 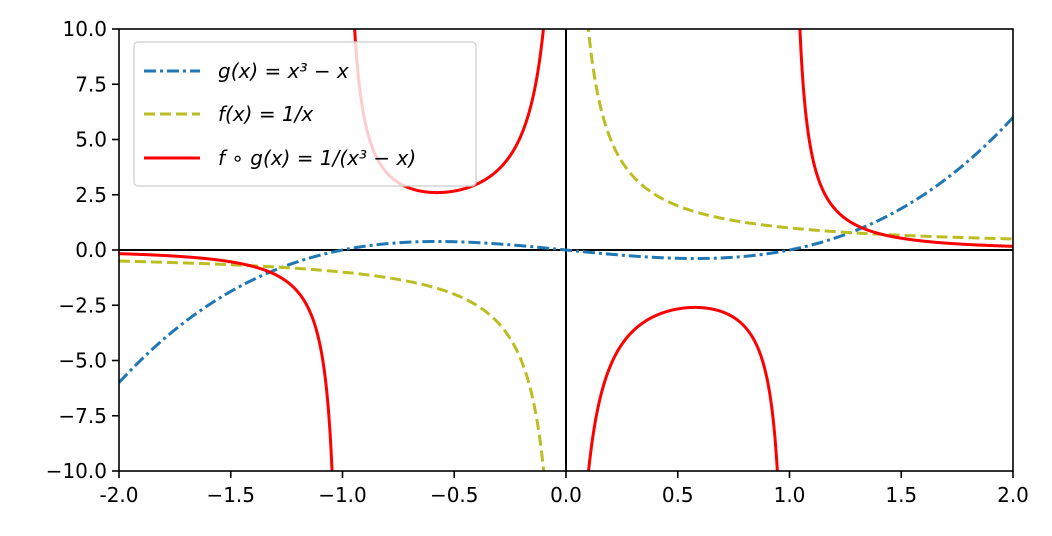 I want to click on x-tick-label: -2.0, so click(x=118, y=495).